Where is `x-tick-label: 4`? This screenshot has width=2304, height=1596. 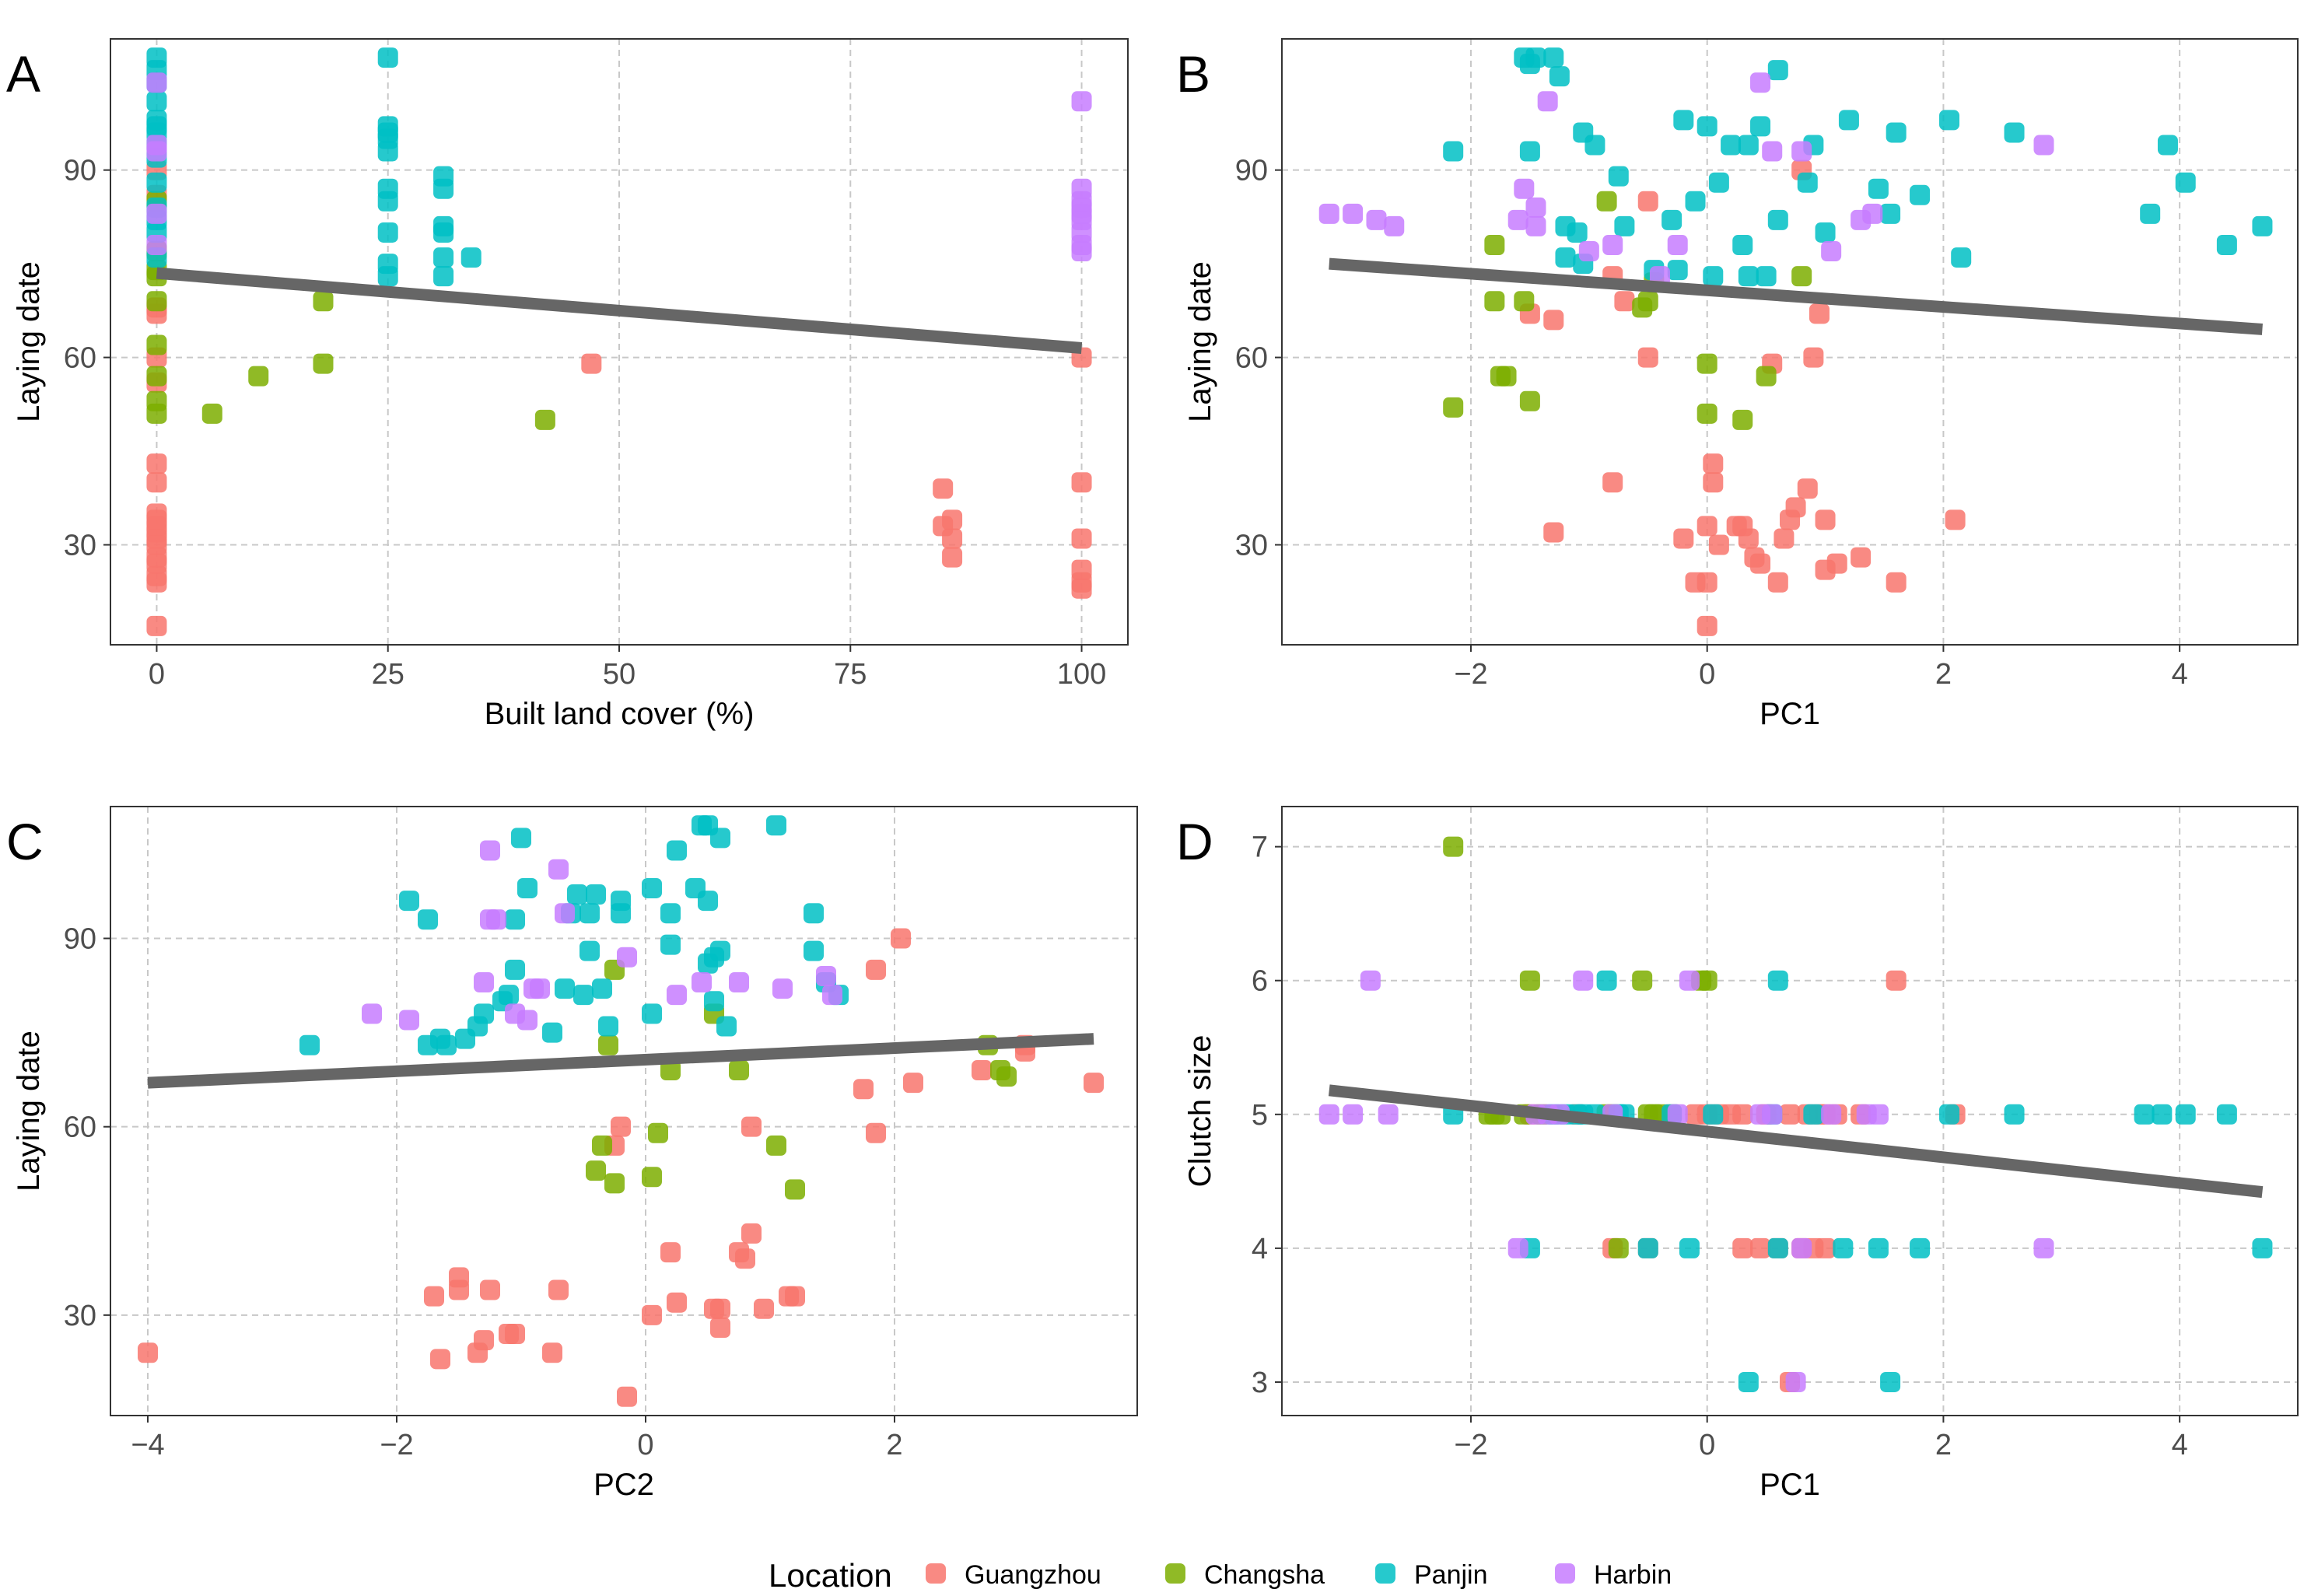 x-tick-label: 4 is located at coordinates (2180, 1445).